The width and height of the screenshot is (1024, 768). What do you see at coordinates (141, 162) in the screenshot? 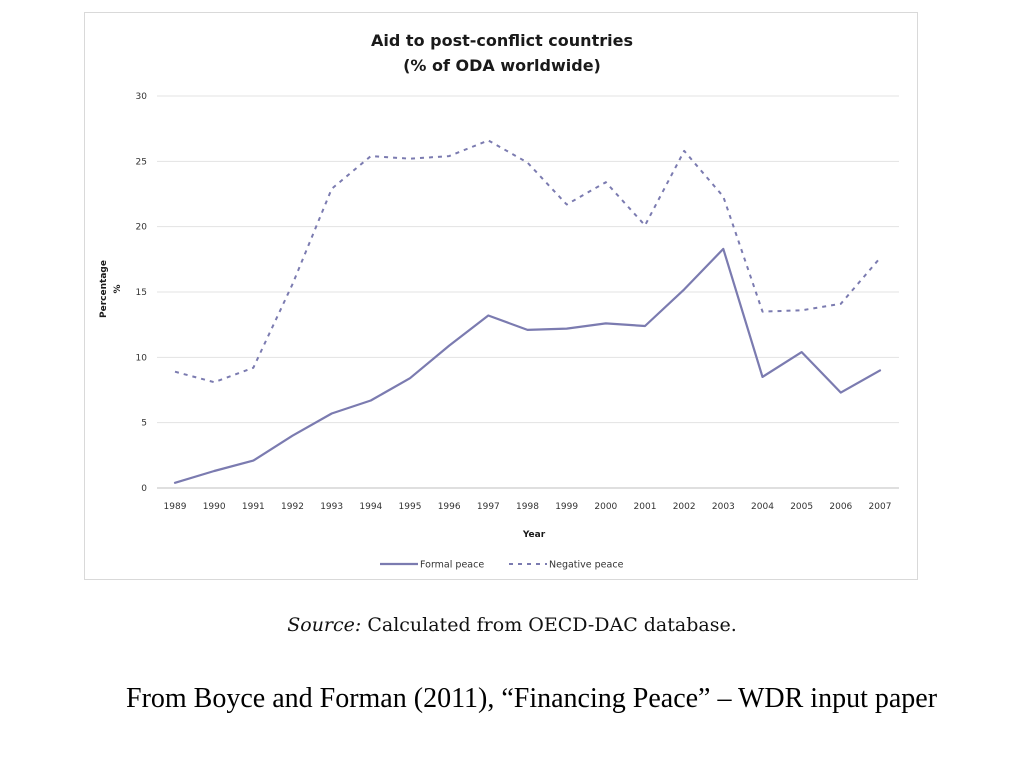
I see `y-tick-label: 25` at bounding box center [141, 162].